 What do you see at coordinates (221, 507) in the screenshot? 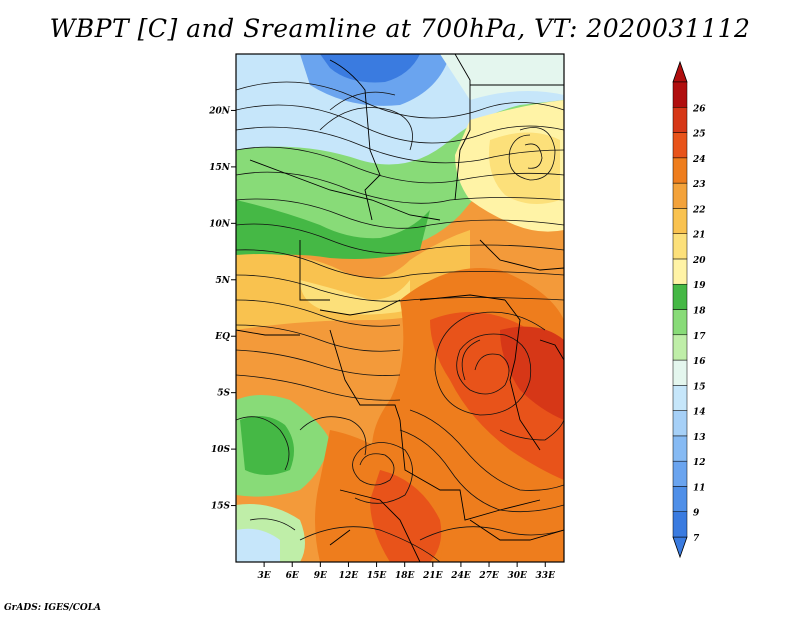
I see `lat-tick-label: 15S` at bounding box center [221, 507].